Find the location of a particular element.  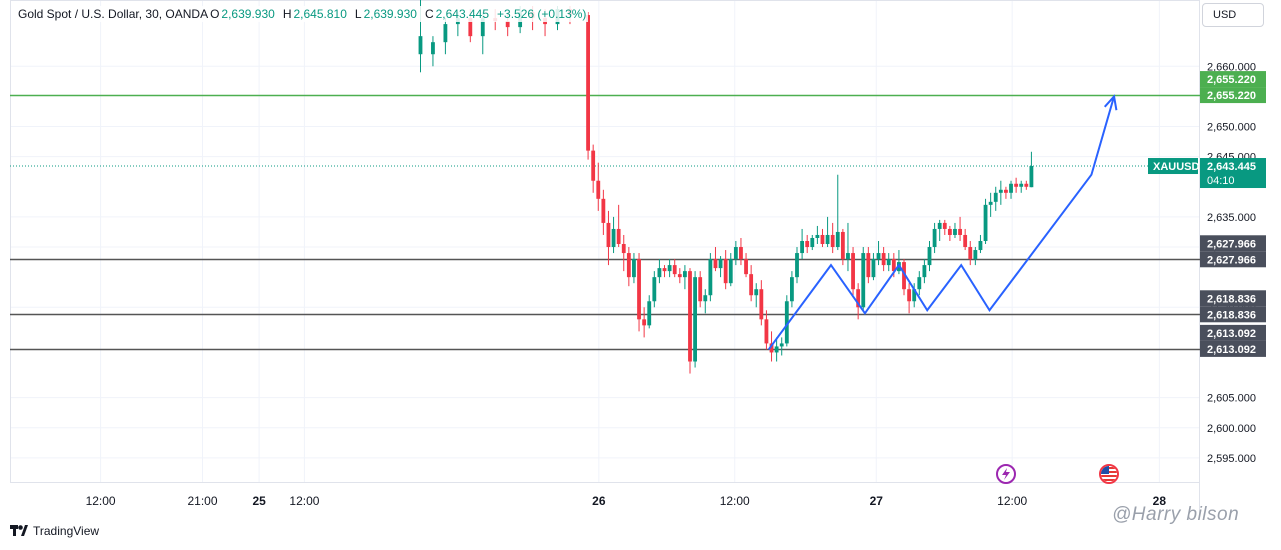

high-value: 2,645.810 is located at coordinates (320, 14).